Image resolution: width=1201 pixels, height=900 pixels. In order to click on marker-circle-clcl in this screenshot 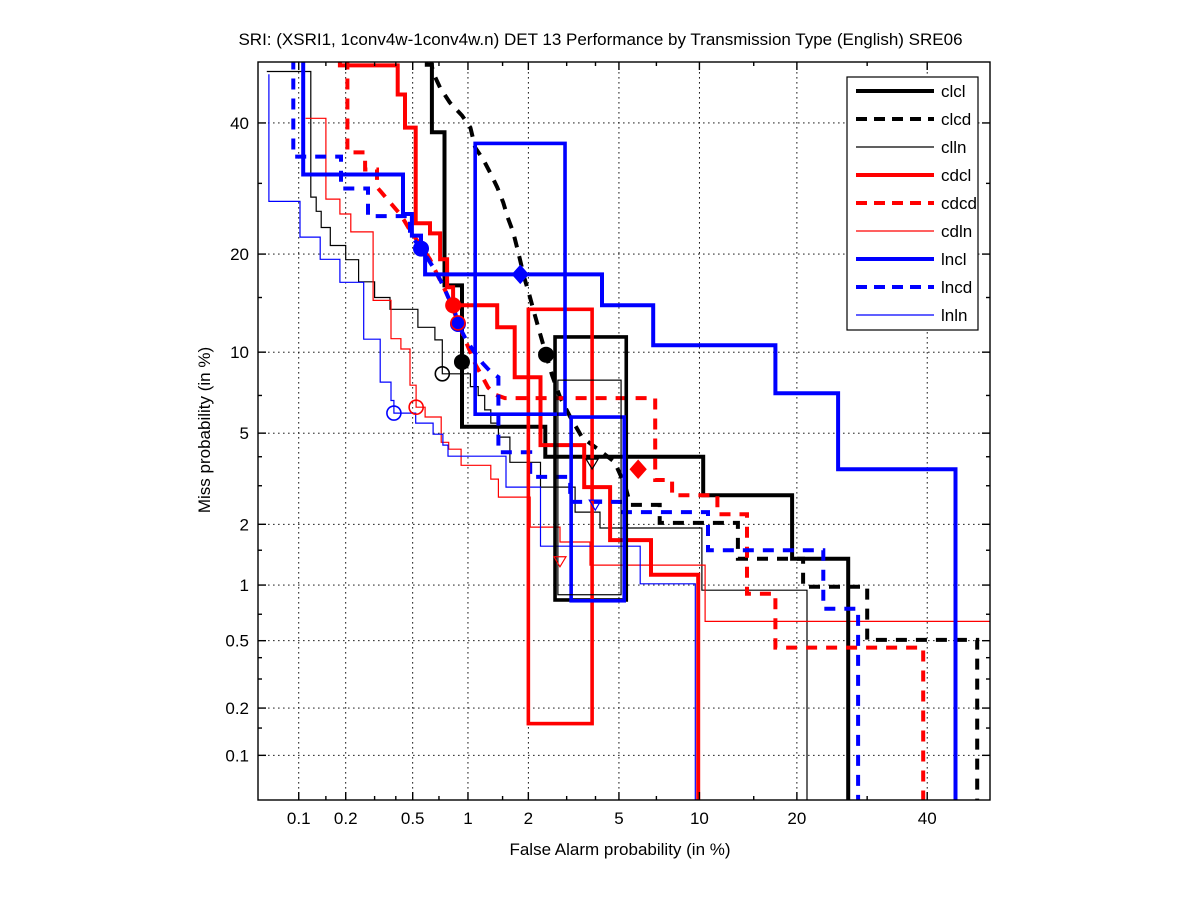, I will do `click(461, 361)`.